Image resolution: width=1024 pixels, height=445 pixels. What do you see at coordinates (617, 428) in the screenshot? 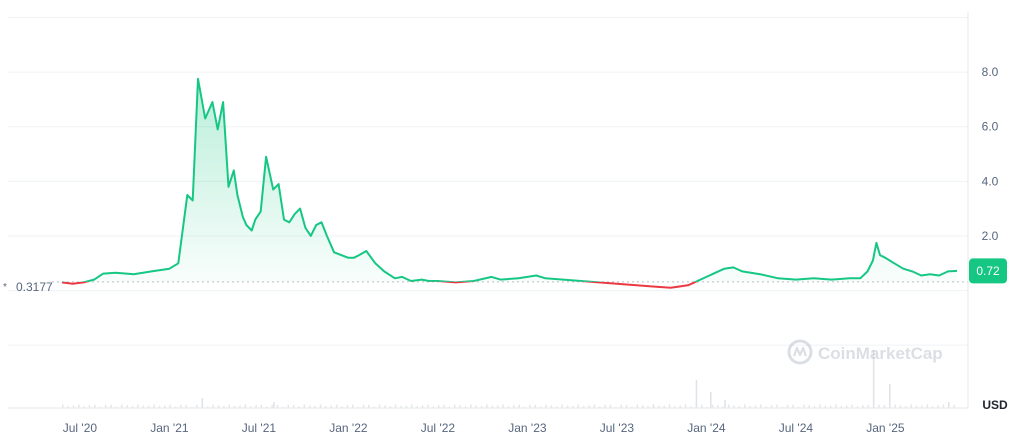
I see `x-tick-label: Jul '23` at bounding box center [617, 428].